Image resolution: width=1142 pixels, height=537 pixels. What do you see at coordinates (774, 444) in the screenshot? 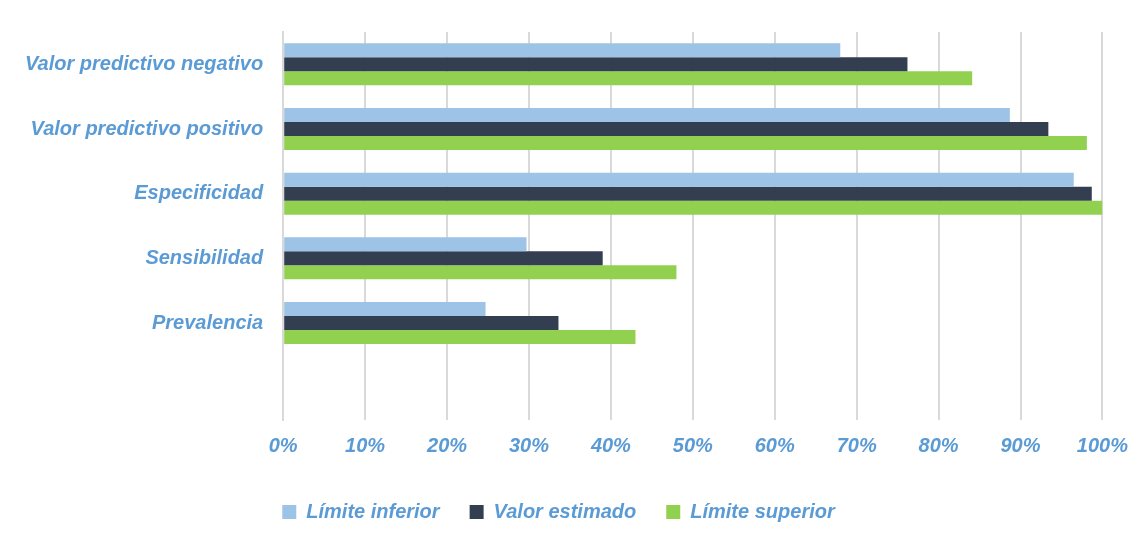
I see `x-tick-label: 60%` at bounding box center [774, 444].